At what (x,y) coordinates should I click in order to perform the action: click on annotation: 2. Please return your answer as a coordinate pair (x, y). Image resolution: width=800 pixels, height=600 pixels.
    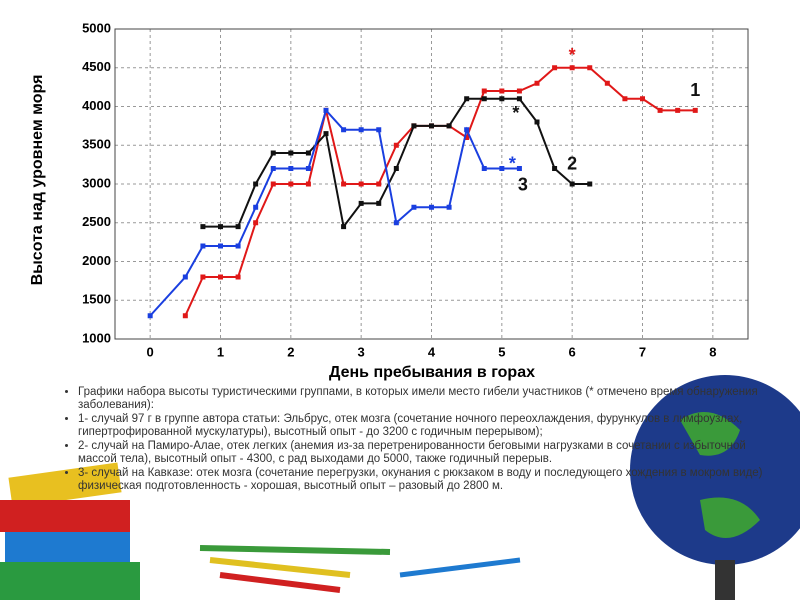
    Looking at the image, I should click on (572, 163).